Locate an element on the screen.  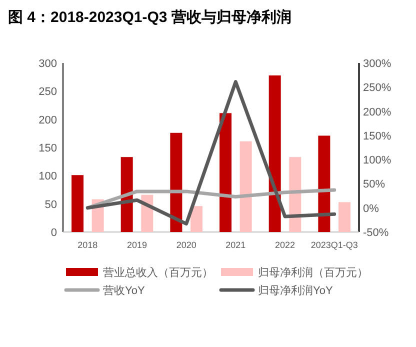
legend-label: 归母净利润（百万元） is located at coordinates (313, 272).